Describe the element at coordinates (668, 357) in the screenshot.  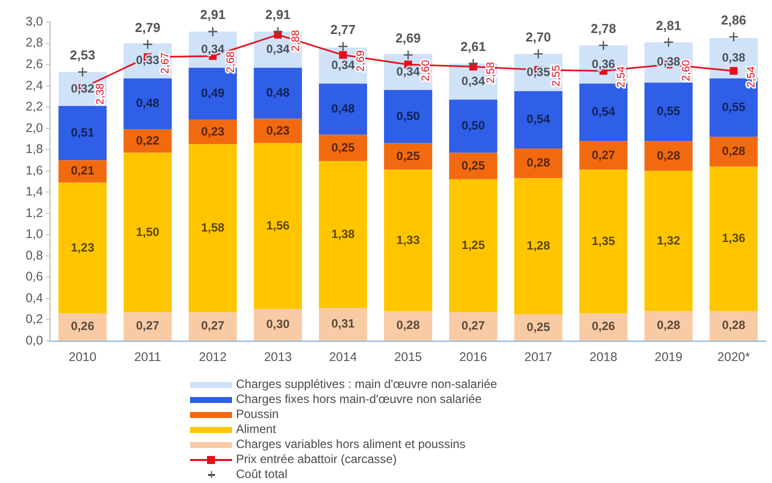
I see `x-tick-label: 2019` at that location.